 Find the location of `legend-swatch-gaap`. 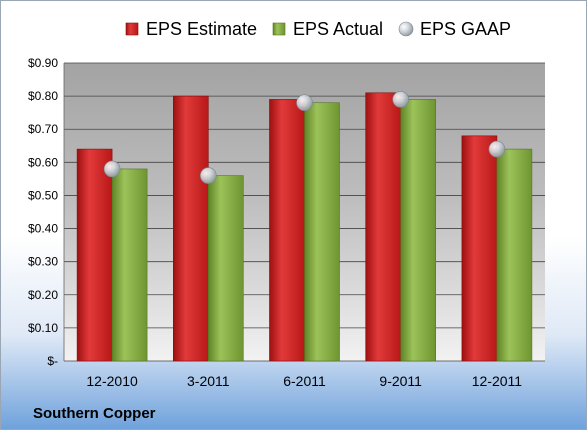

legend-swatch-gaap is located at coordinates (406, 29).